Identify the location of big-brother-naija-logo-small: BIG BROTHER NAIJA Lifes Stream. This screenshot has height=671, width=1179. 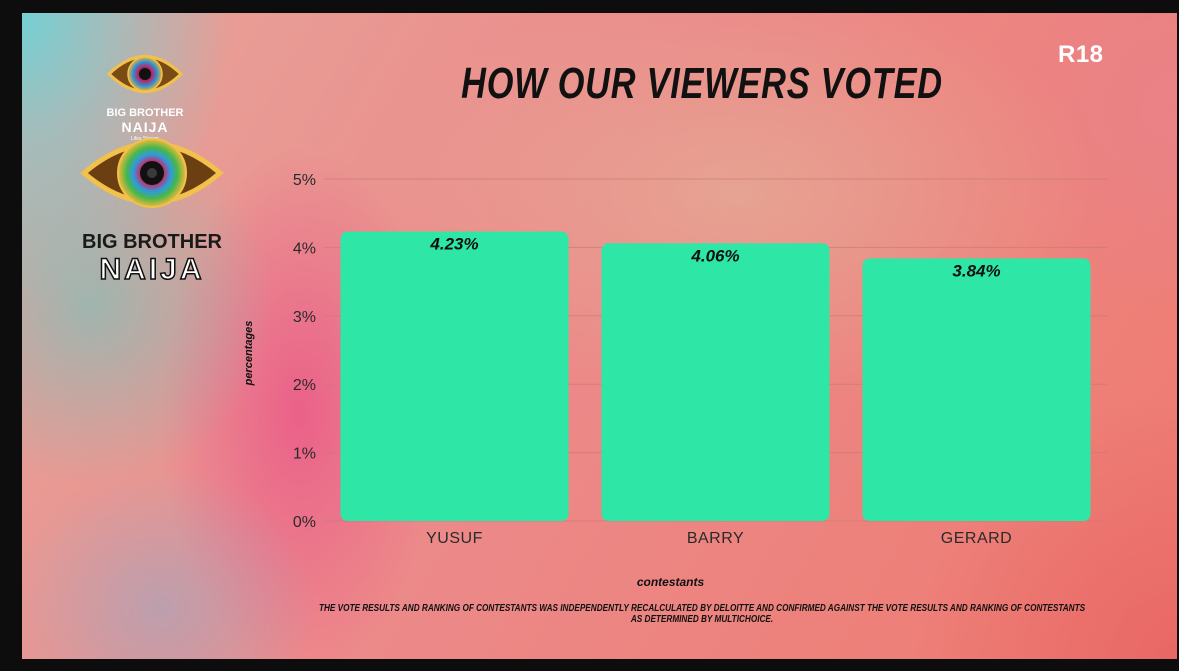
(145, 91).